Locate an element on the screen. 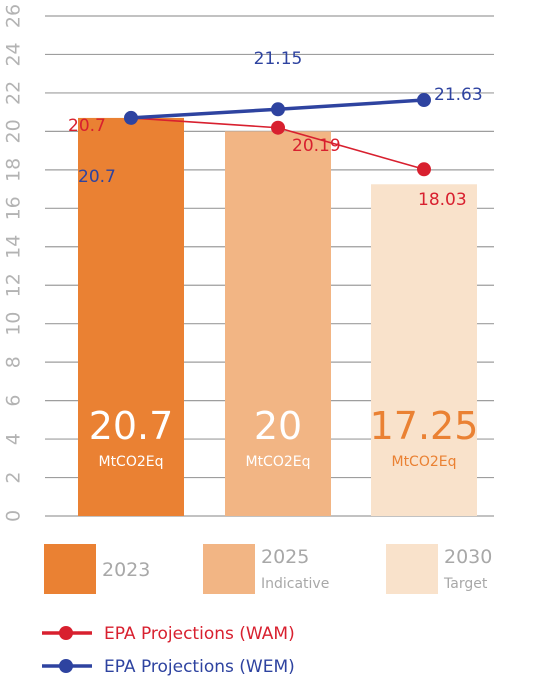  y-tick-label: 4 is located at coordinates (14, 439).